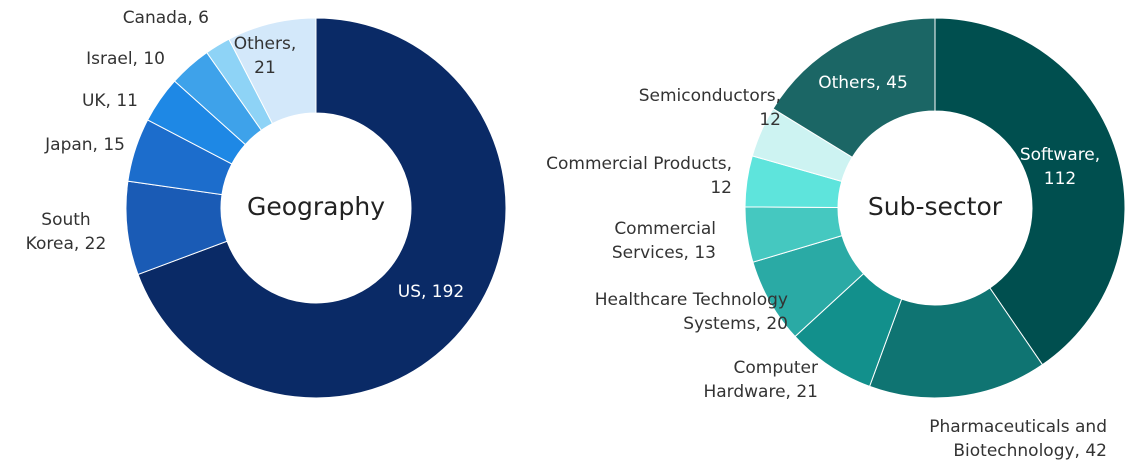  Describe the element at coordinates (863, 83) in the screenshot. I see `data-label: Others, 45` at that location.